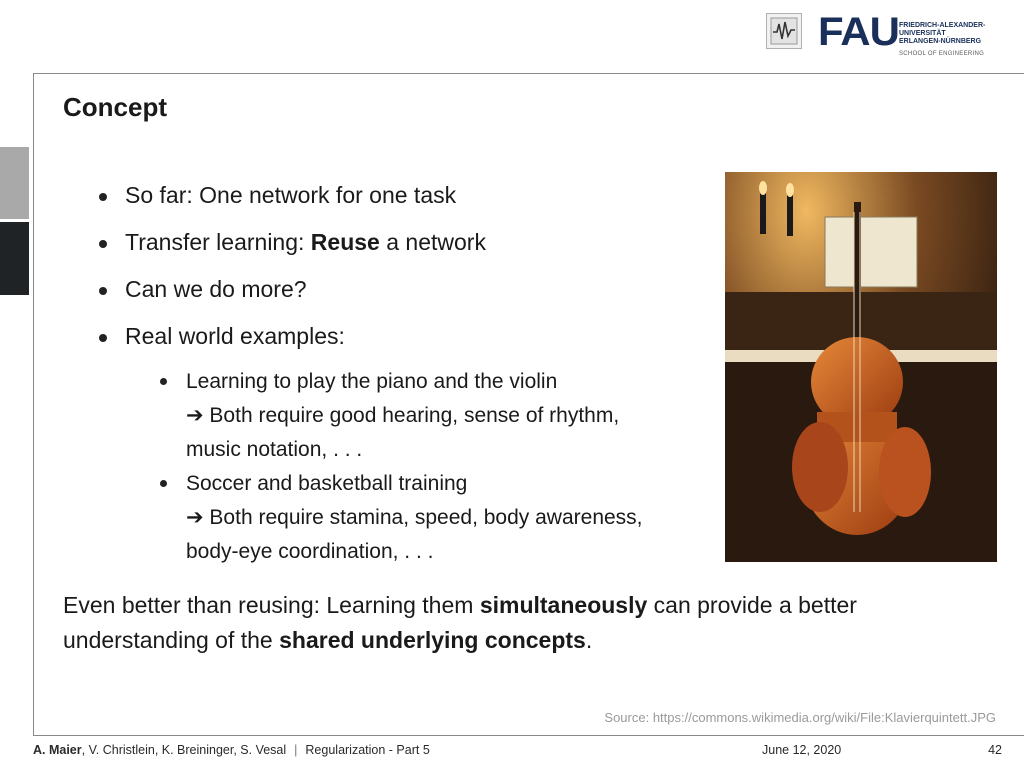 The image size is (1024, 768). I want to click on slide-title: Concept, so click(115, 107).